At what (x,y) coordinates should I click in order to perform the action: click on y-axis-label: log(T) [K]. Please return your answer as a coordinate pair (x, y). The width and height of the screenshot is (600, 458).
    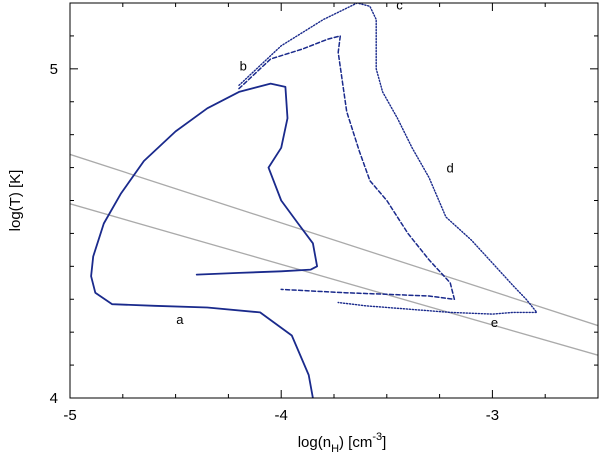
    Looking at the image, I should click on (15, 201).